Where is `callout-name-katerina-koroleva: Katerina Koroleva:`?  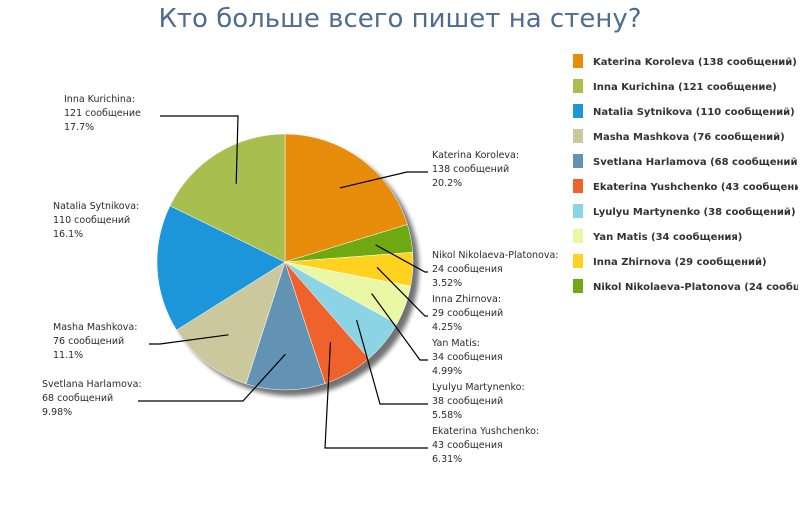 callout-name-katerina-koroleva: Katerina Koroleva: is located at coordinates (475, 155).